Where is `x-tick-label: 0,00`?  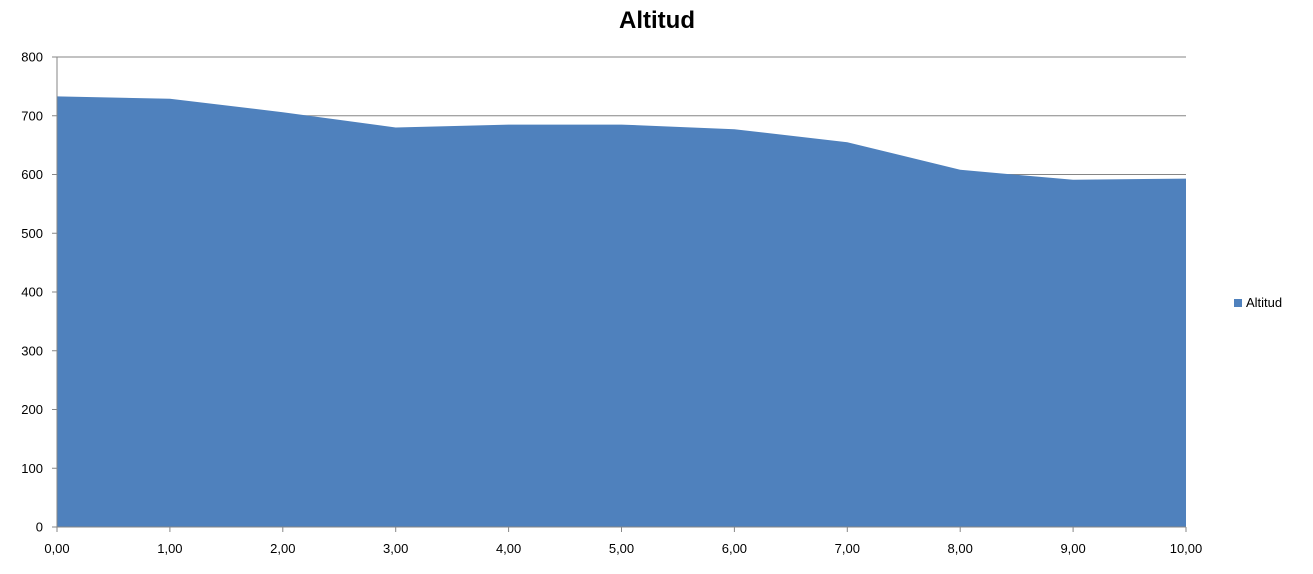
x-tick-label: 0,00 is located at coordinates (56, 548).